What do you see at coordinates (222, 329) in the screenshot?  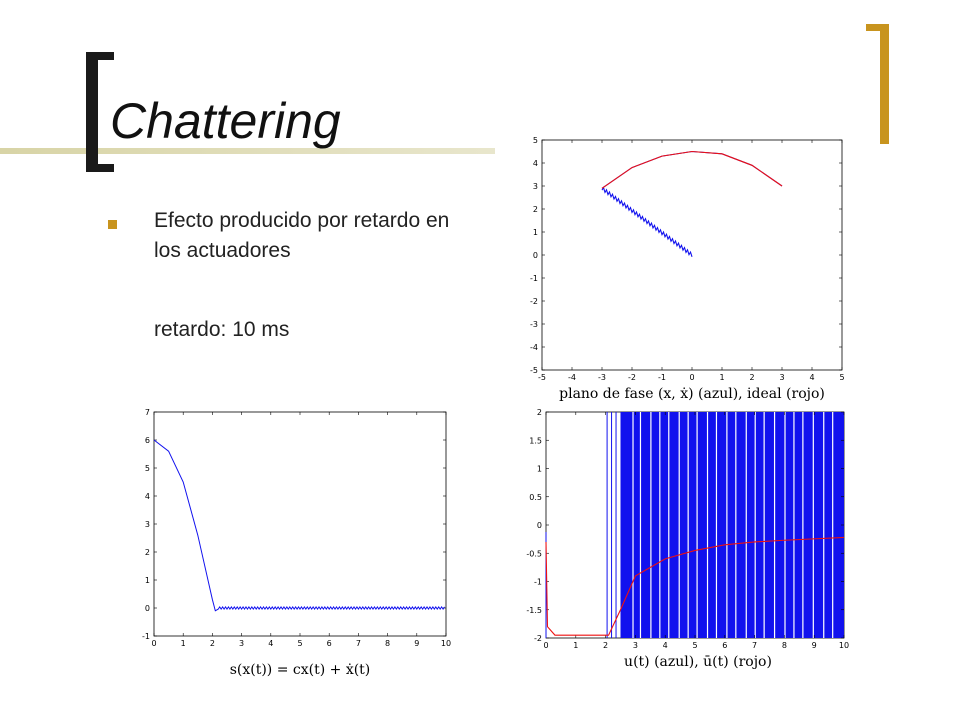 I see `delay-note: retardo: 10 ms` at bounding box center [222, 329].